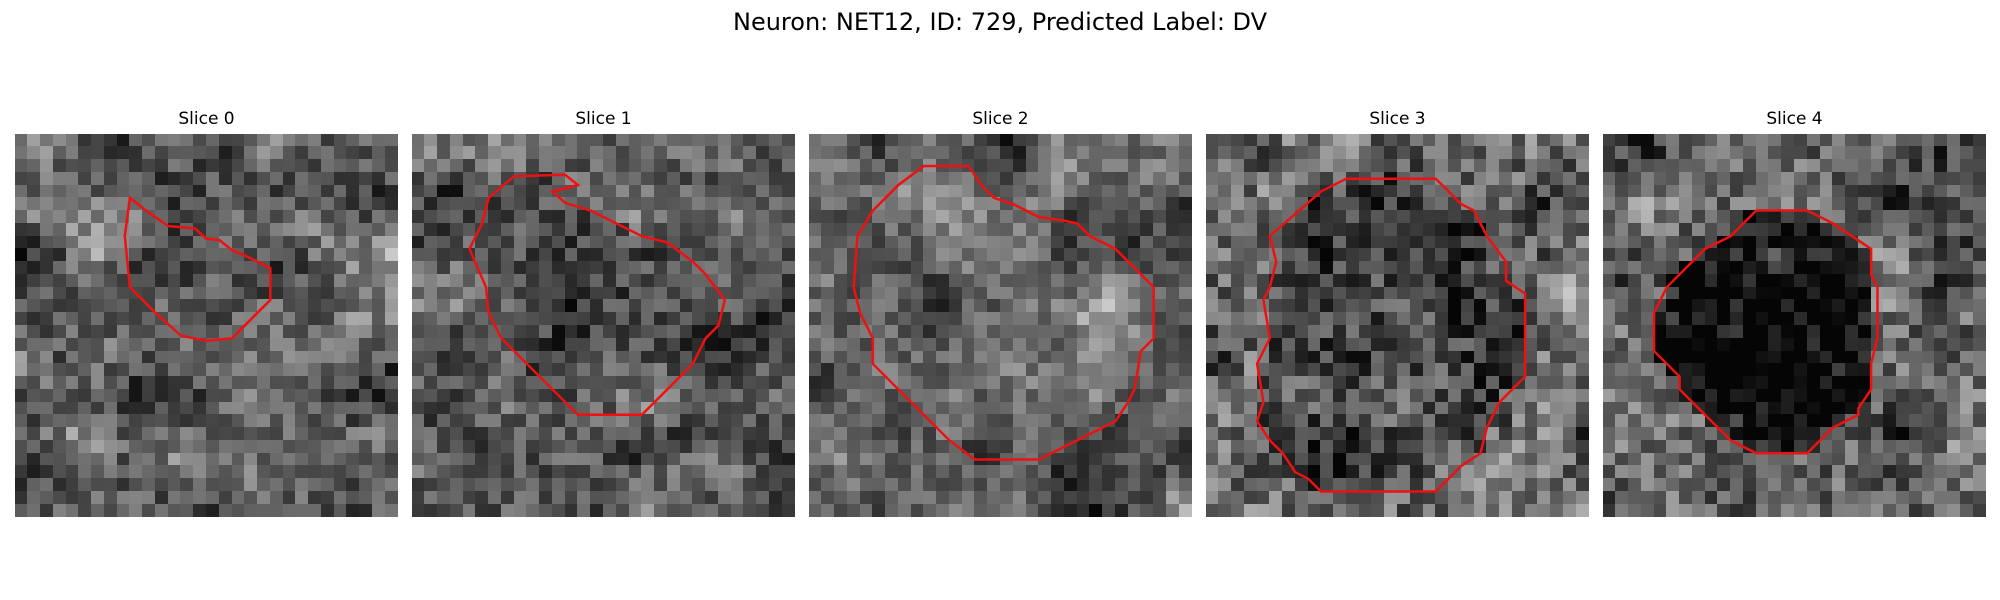  I want to click on slice-panel-0: Slice 0, so click(206, 313).